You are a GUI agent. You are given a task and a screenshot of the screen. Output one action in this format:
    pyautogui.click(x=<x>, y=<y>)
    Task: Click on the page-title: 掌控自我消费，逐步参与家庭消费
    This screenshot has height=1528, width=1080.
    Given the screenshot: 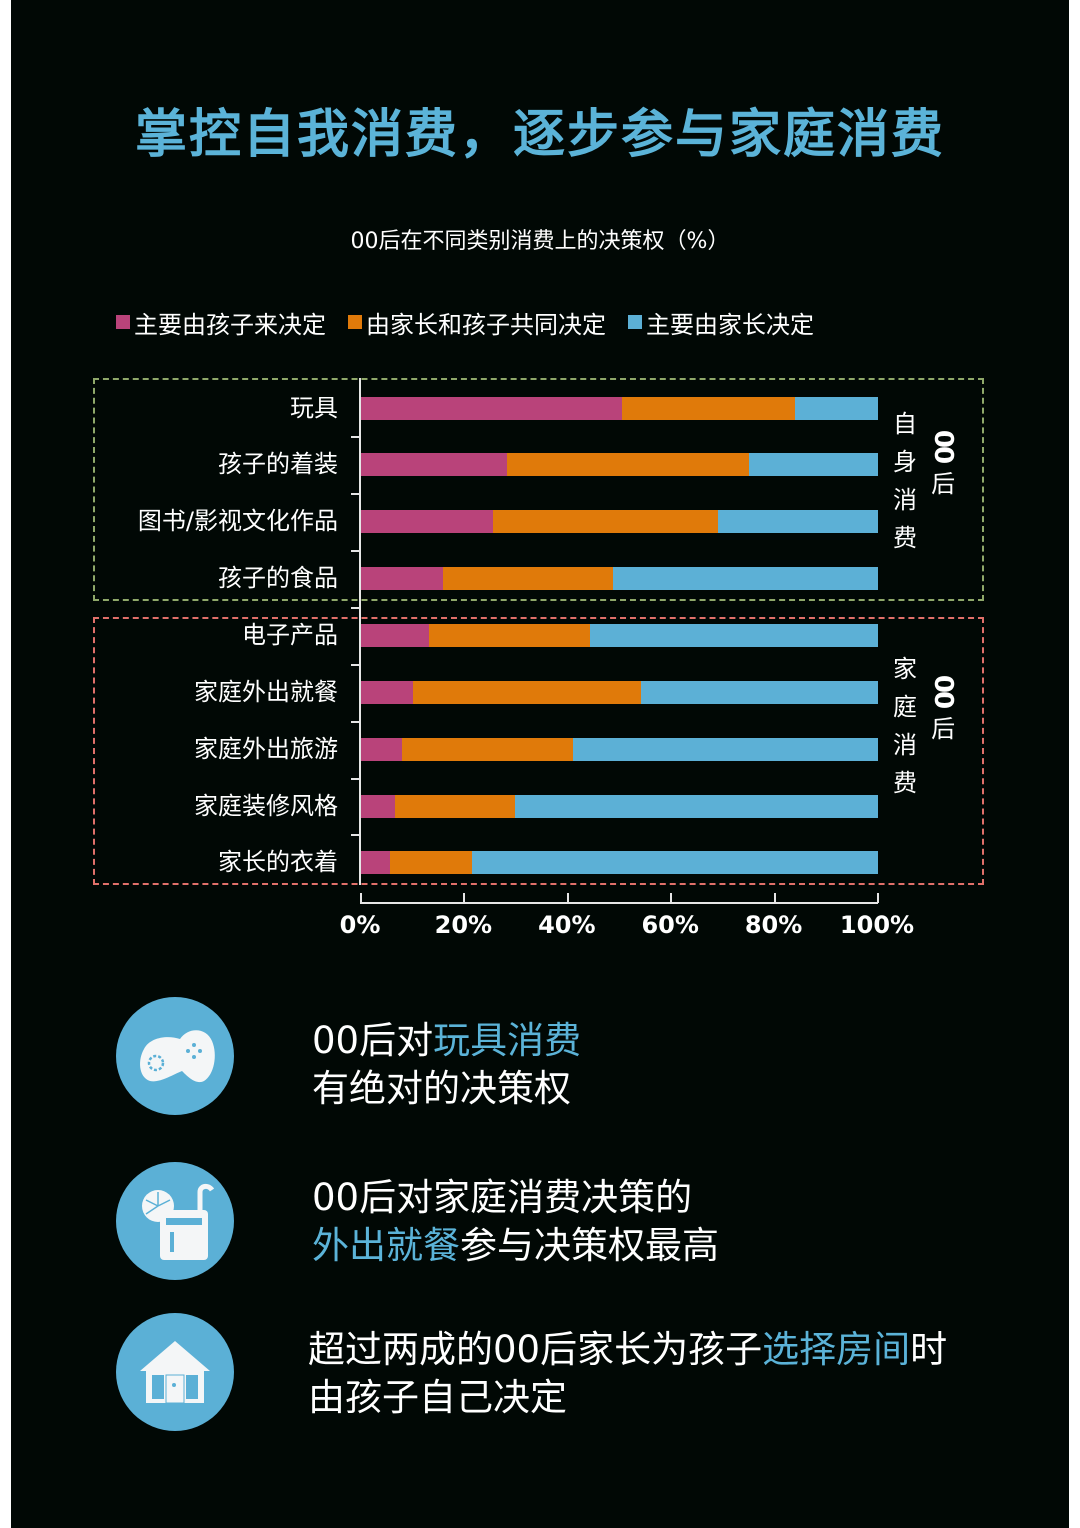 What is the action you would take?
    pyautogui.click(x=539, y=135)
    